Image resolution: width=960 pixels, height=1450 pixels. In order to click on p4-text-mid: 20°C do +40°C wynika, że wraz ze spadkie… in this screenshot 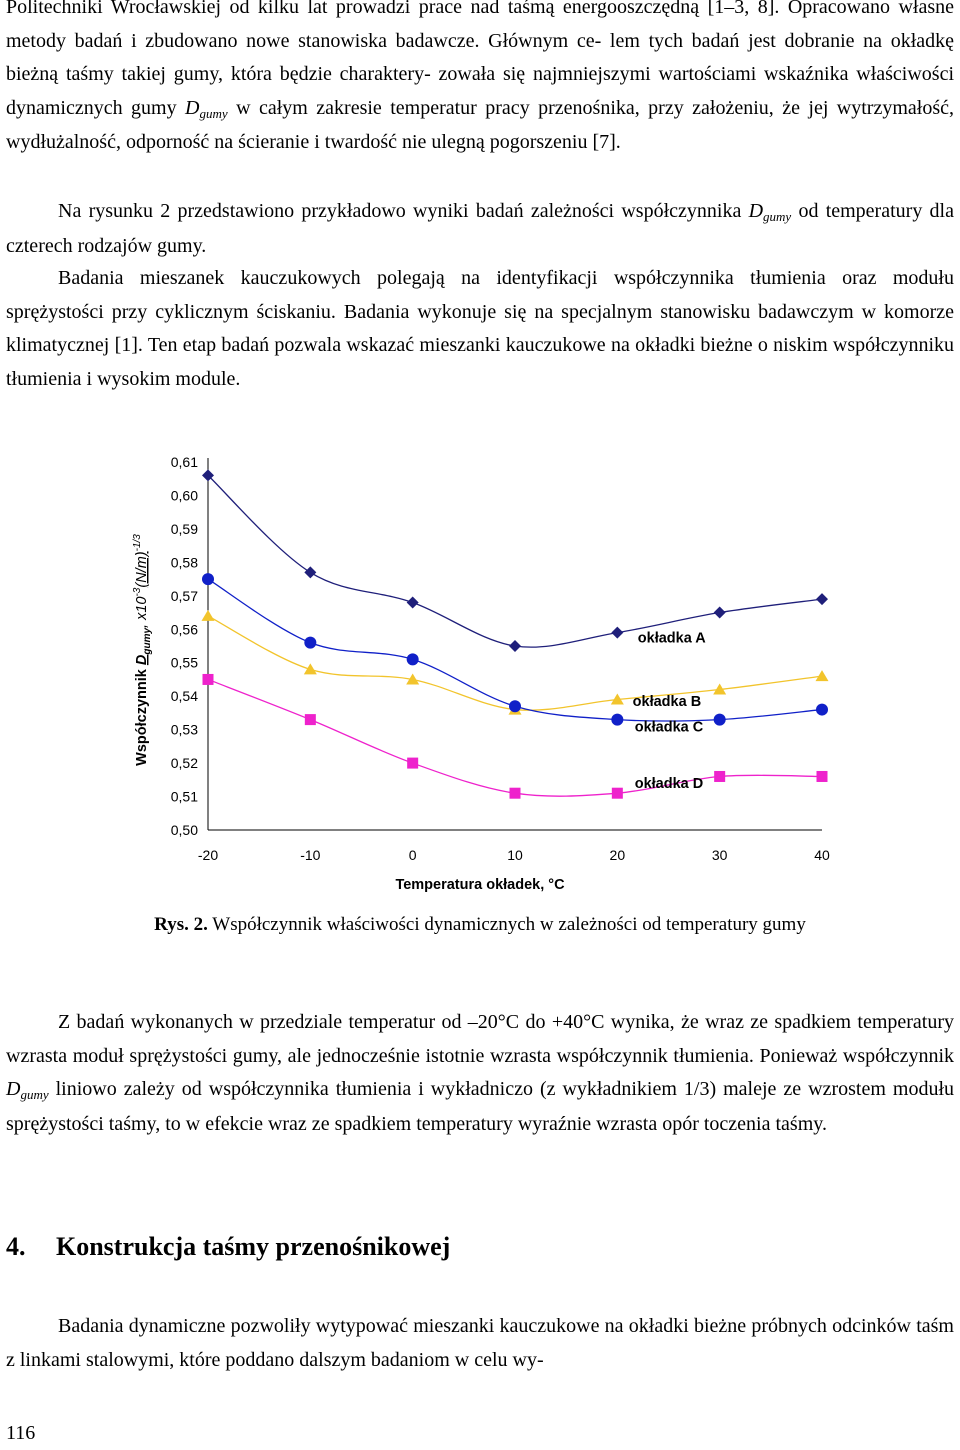, I will do `click(480, 1039)`.